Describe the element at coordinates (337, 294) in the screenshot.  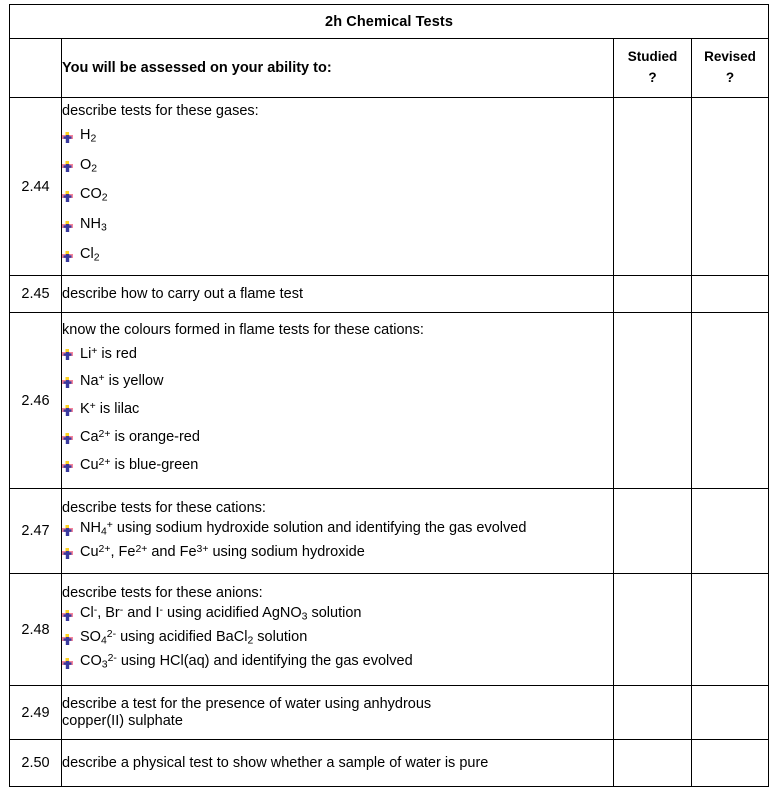
I see `row-description: describe how to carry out a flame test` at that location.